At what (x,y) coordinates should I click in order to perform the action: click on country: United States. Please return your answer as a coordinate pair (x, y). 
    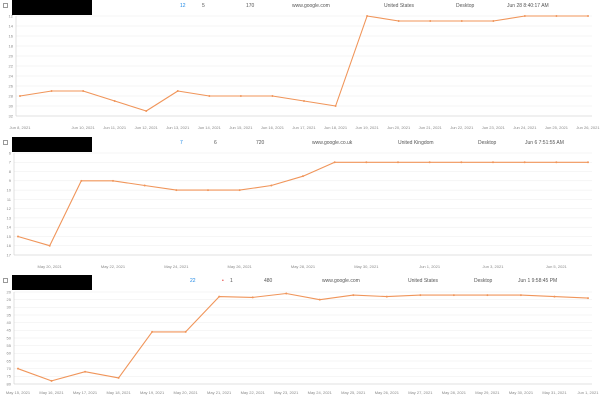
    Looking at the image, I should click on (423, 281).